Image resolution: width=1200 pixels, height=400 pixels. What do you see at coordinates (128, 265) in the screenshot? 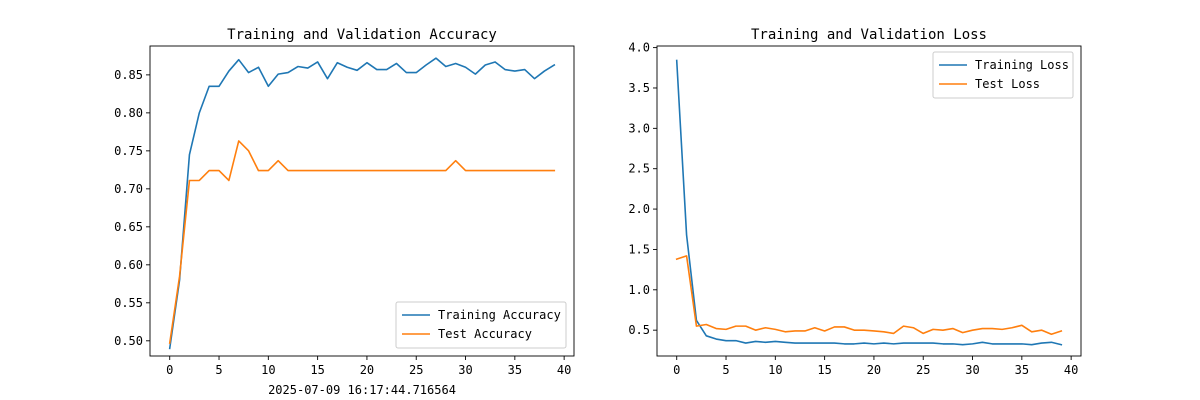
I see `y-tick-label: 0.60` at bounding box center [128, 265].